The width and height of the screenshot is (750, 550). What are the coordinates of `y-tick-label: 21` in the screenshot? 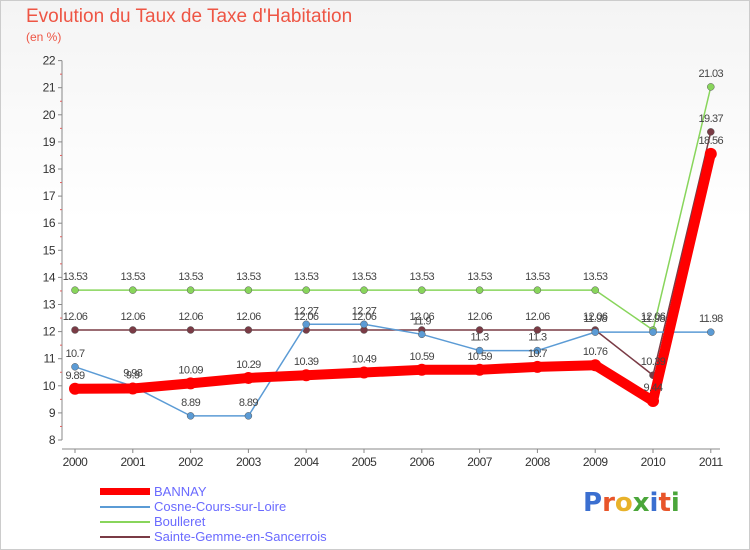 It's located at (49, 88).